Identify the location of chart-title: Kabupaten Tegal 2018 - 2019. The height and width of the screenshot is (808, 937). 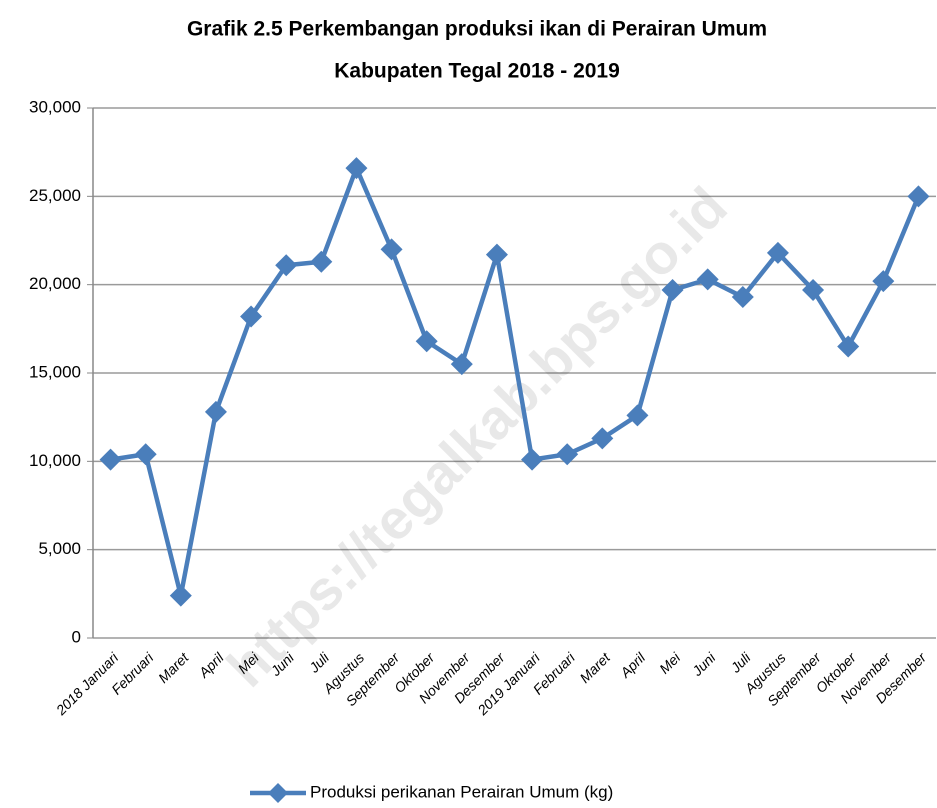
(477, 71).